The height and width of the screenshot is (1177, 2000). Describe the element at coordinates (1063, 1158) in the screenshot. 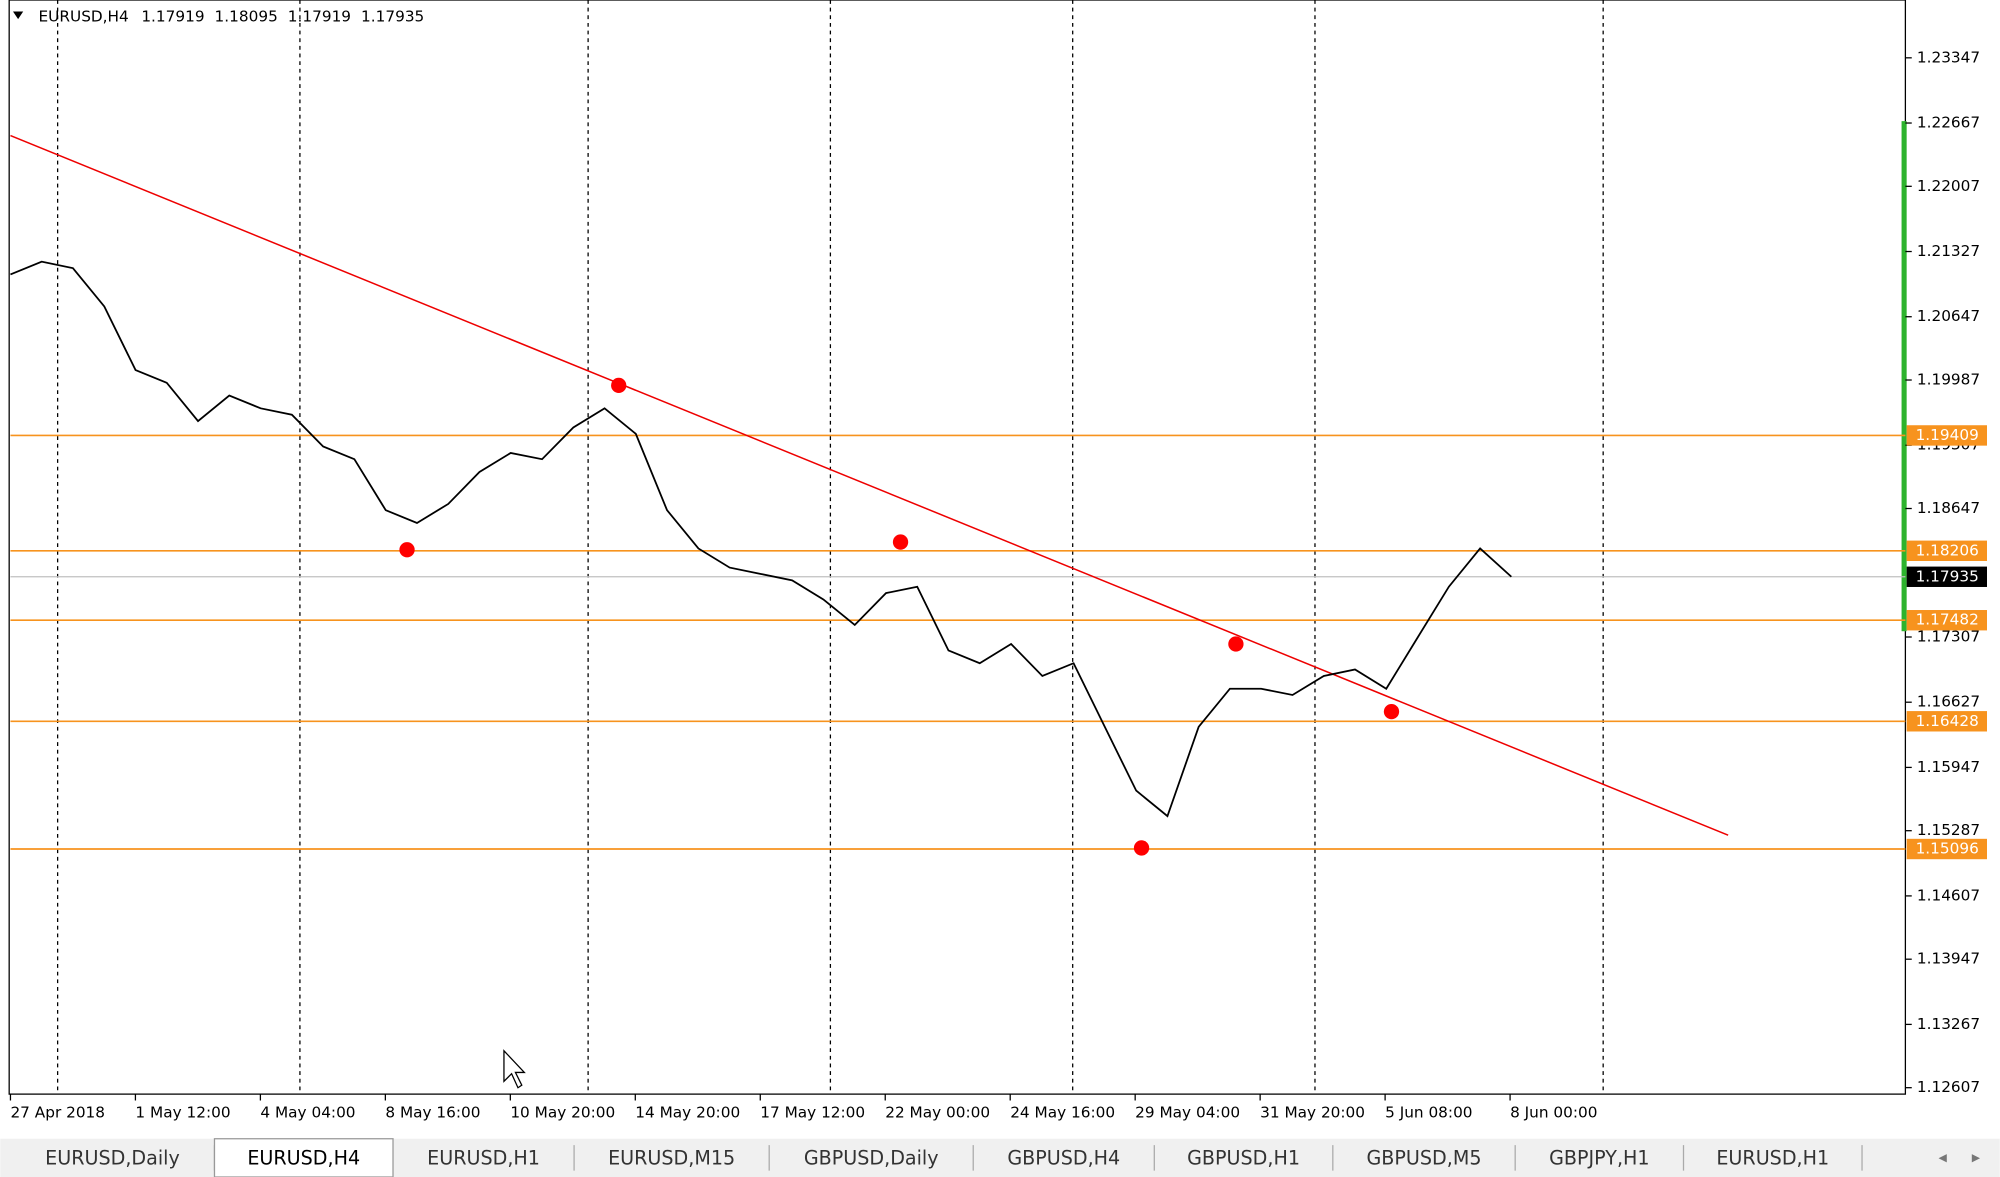

I see `tab-label: GBPUSD,H4` at that location.